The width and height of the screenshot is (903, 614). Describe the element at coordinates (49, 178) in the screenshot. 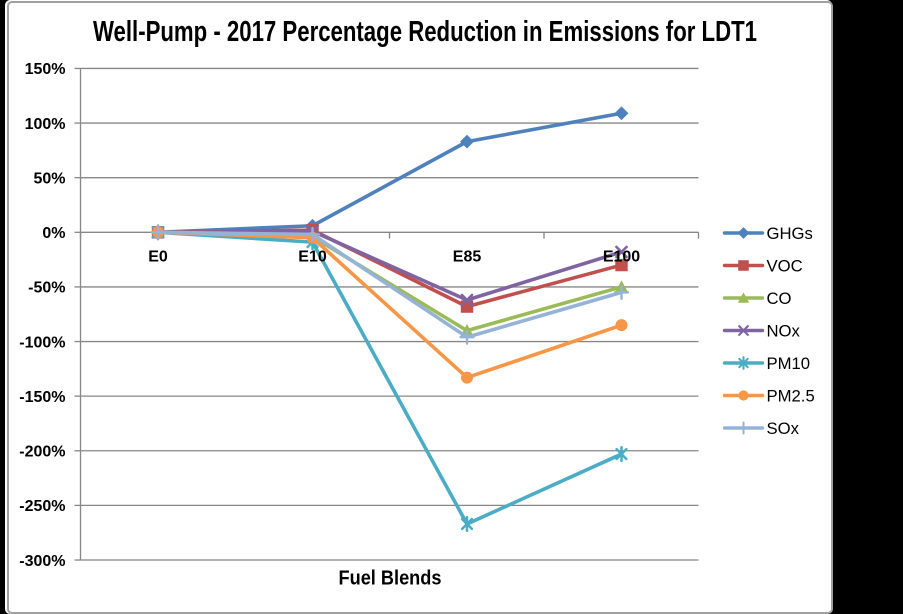

I see `svg-text: 50%` at that location.